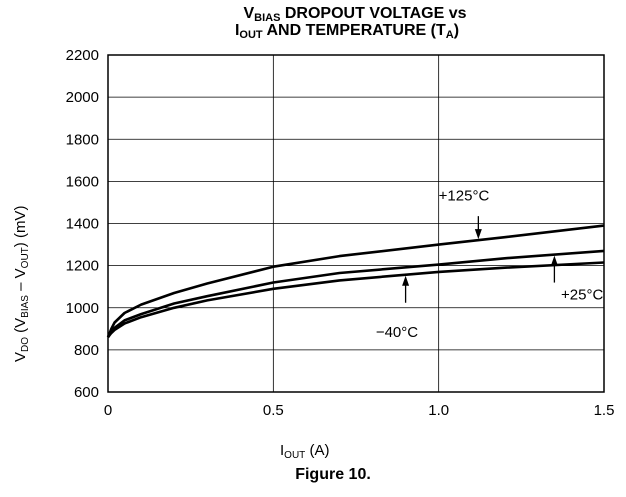  Describe the element at coordinates (25, 306) in the screenshot. I see `y-label-sub: BIAS` at that location.